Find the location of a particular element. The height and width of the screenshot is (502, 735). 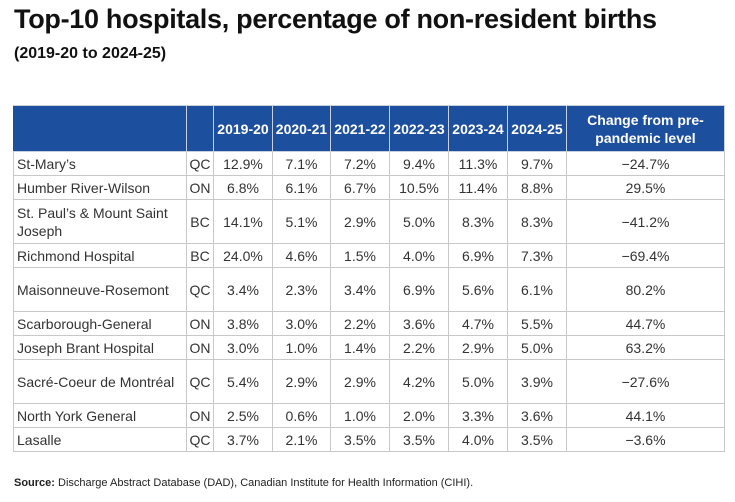

percentage-cell: 8.8% is located at coordinates (537, 187).